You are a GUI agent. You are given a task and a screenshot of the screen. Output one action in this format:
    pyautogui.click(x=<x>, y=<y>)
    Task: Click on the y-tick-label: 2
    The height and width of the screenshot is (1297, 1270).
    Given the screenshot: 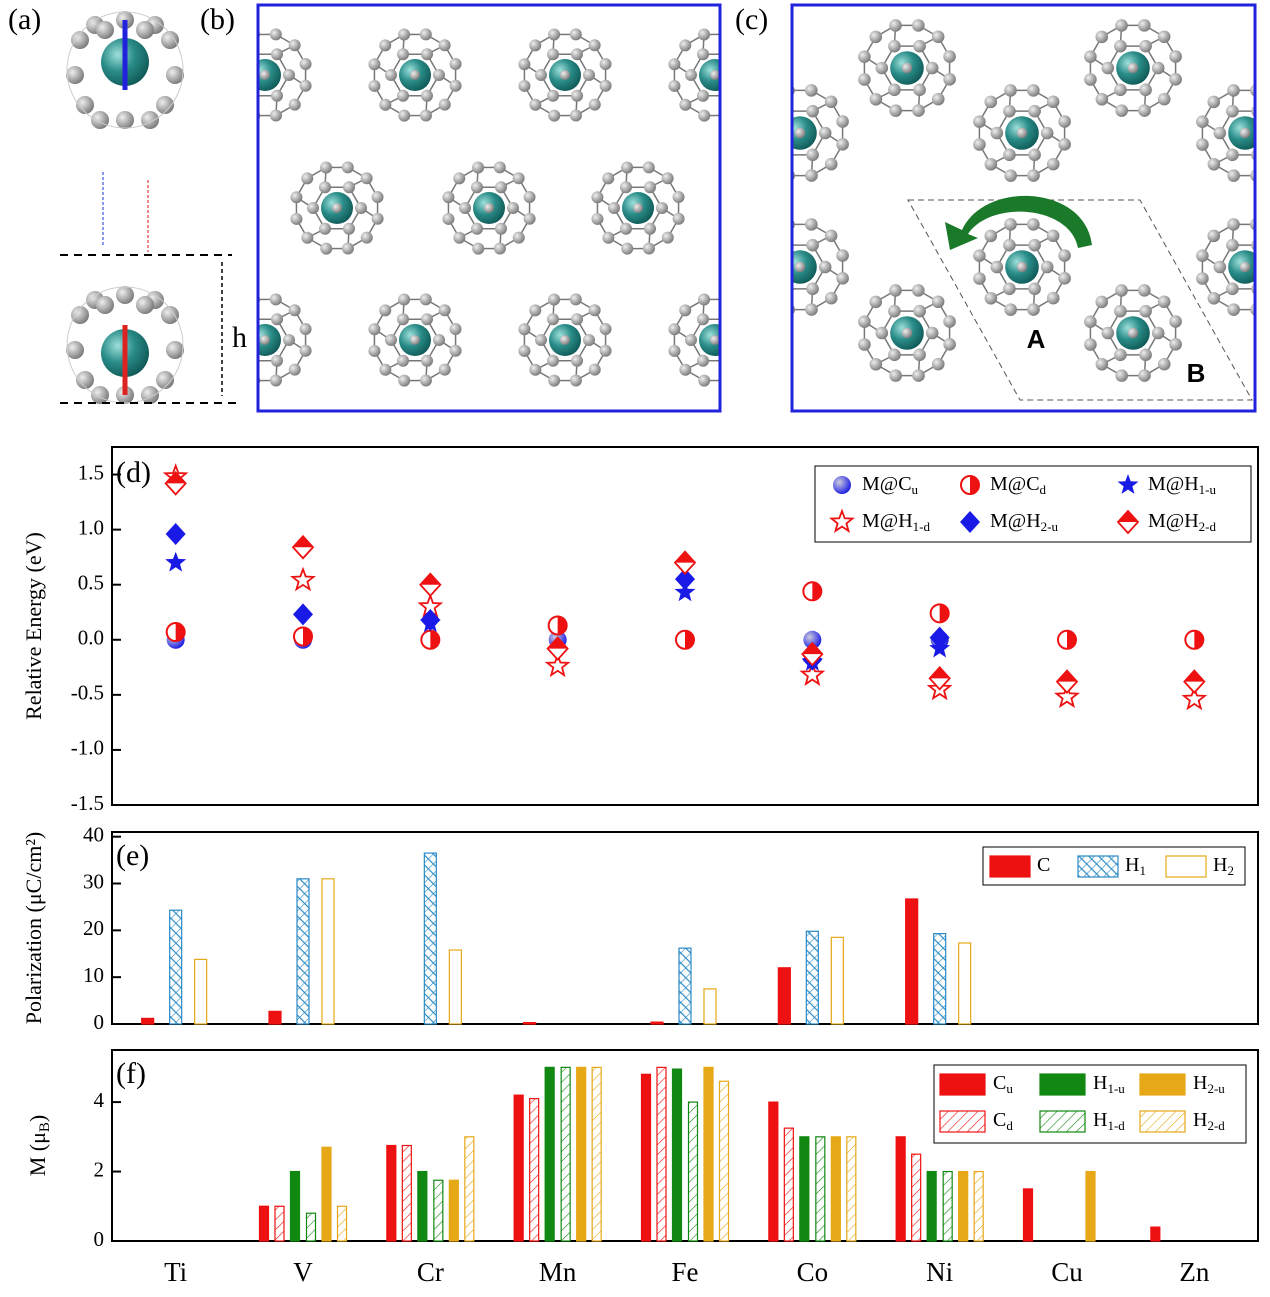 What is the action you would take?
    pyautogui.click(x=99, y=1169)
    